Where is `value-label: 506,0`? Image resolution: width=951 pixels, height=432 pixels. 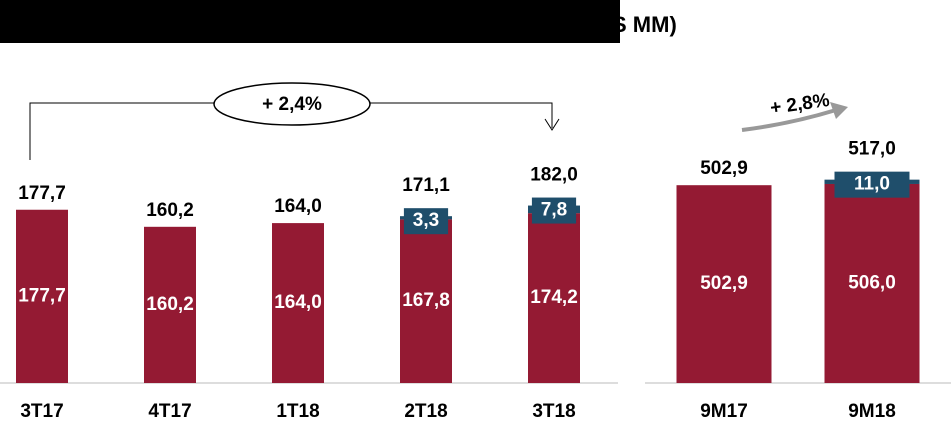 value-label: 506,0 is located at coordinates (872, 283).